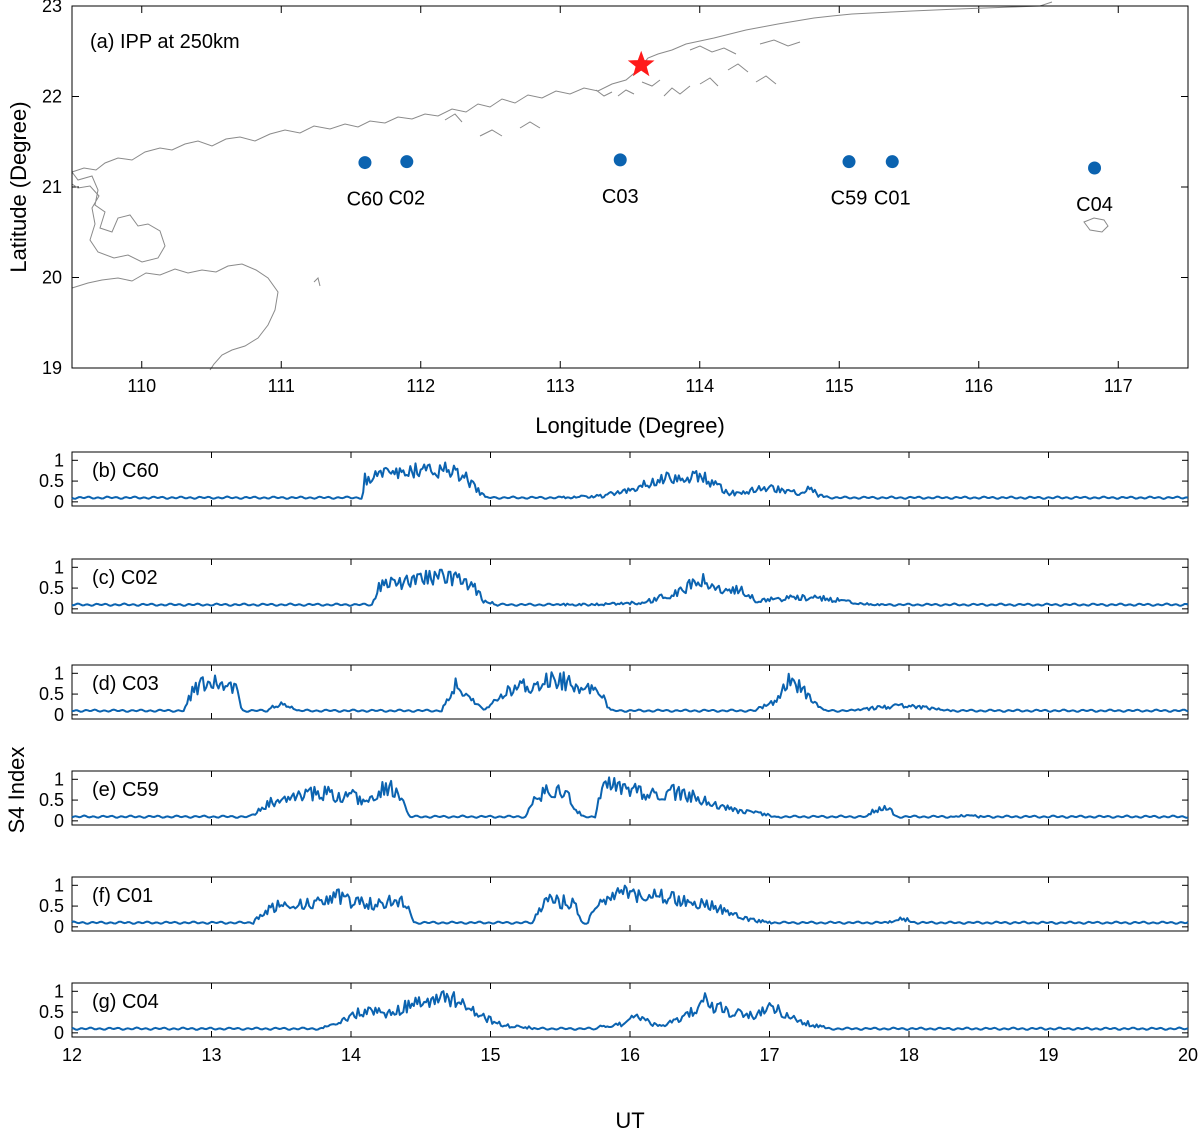 Image resolution: width=1200 pixels, height=1134 pixels. Describe the element at coordinates (72, 1055) in the screenshot. I see `s4-xtick-label: 12` at that location.